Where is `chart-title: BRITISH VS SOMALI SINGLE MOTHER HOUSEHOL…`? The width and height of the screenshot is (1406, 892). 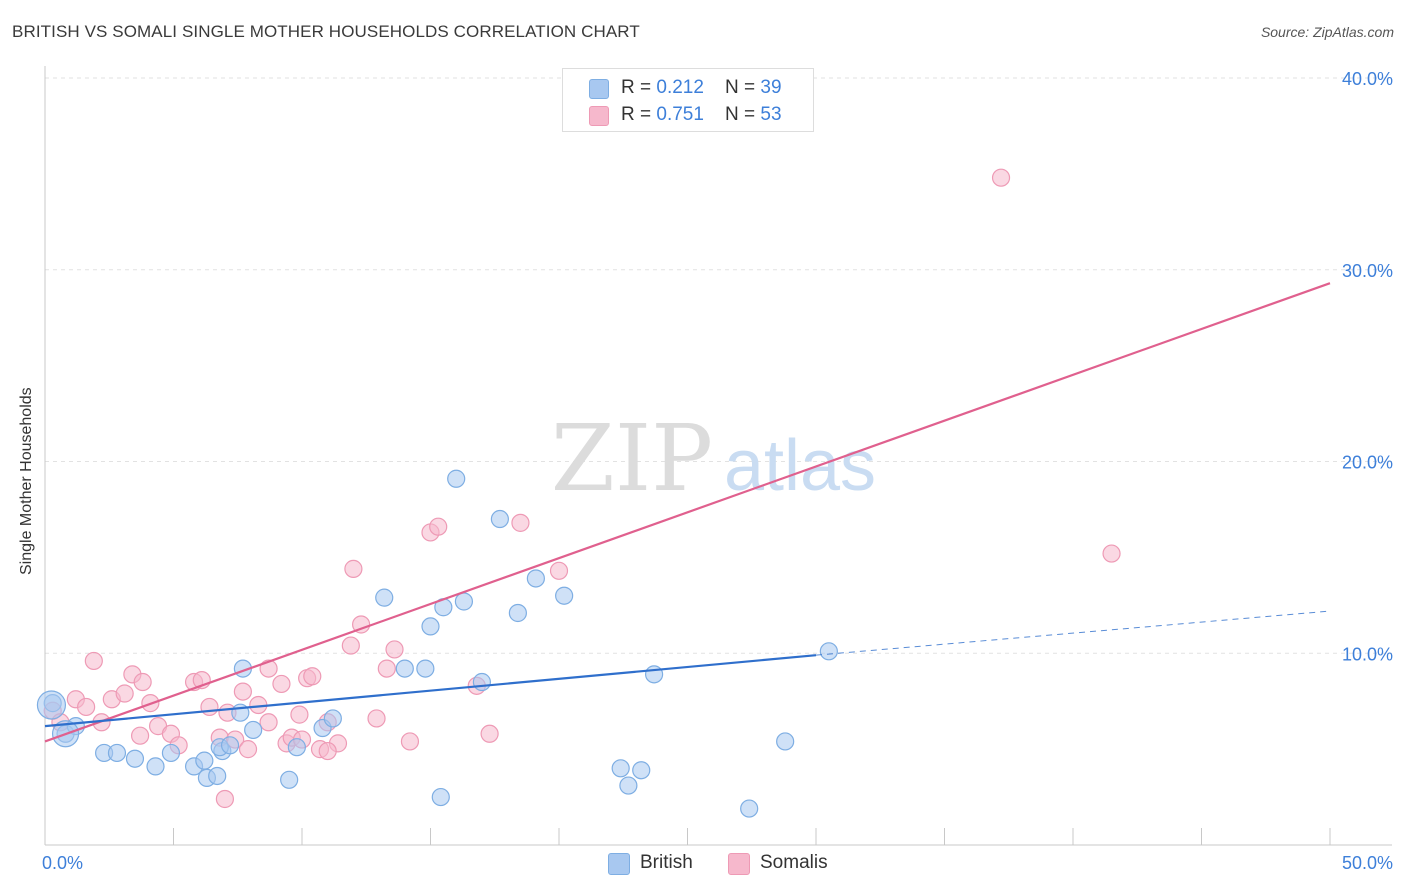
chart-title: BRITISH VS SOMALI SINGLE MOTHER HOUSEHOL… is located at coordinates (326, 31).